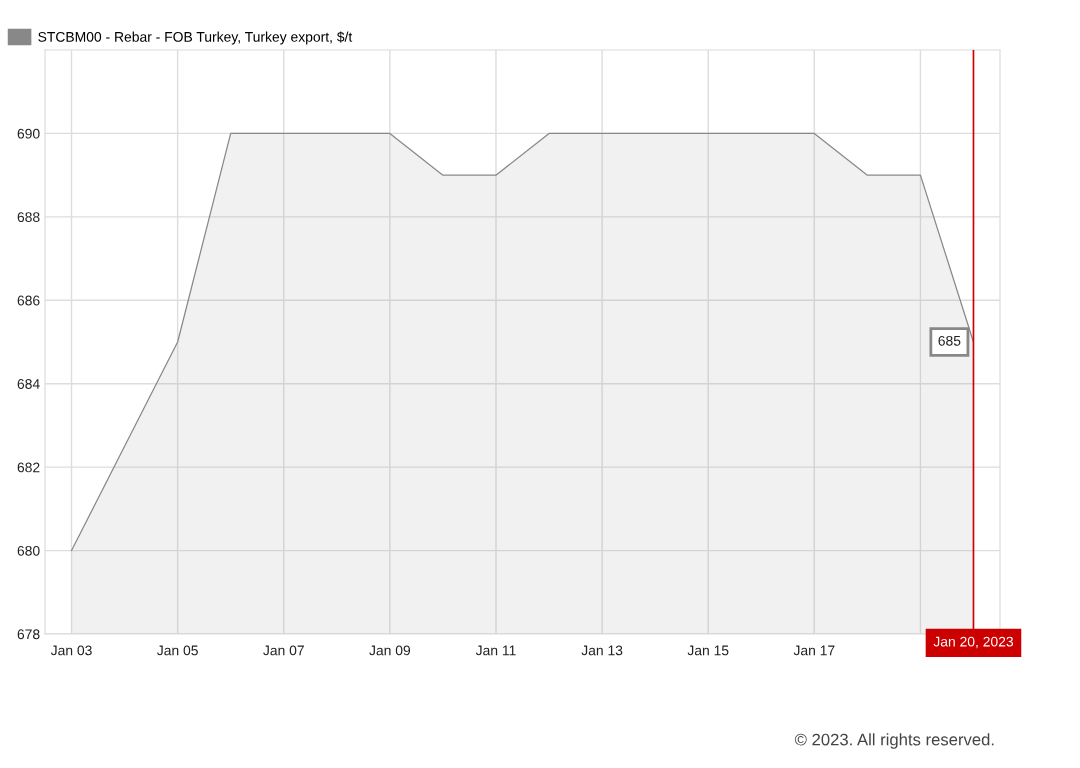 The width and height of the screenshot is (1080, 768). Describe the element at coordinates (28, 634) in the screenshot. I see `y-tick-label: 678` at that location.